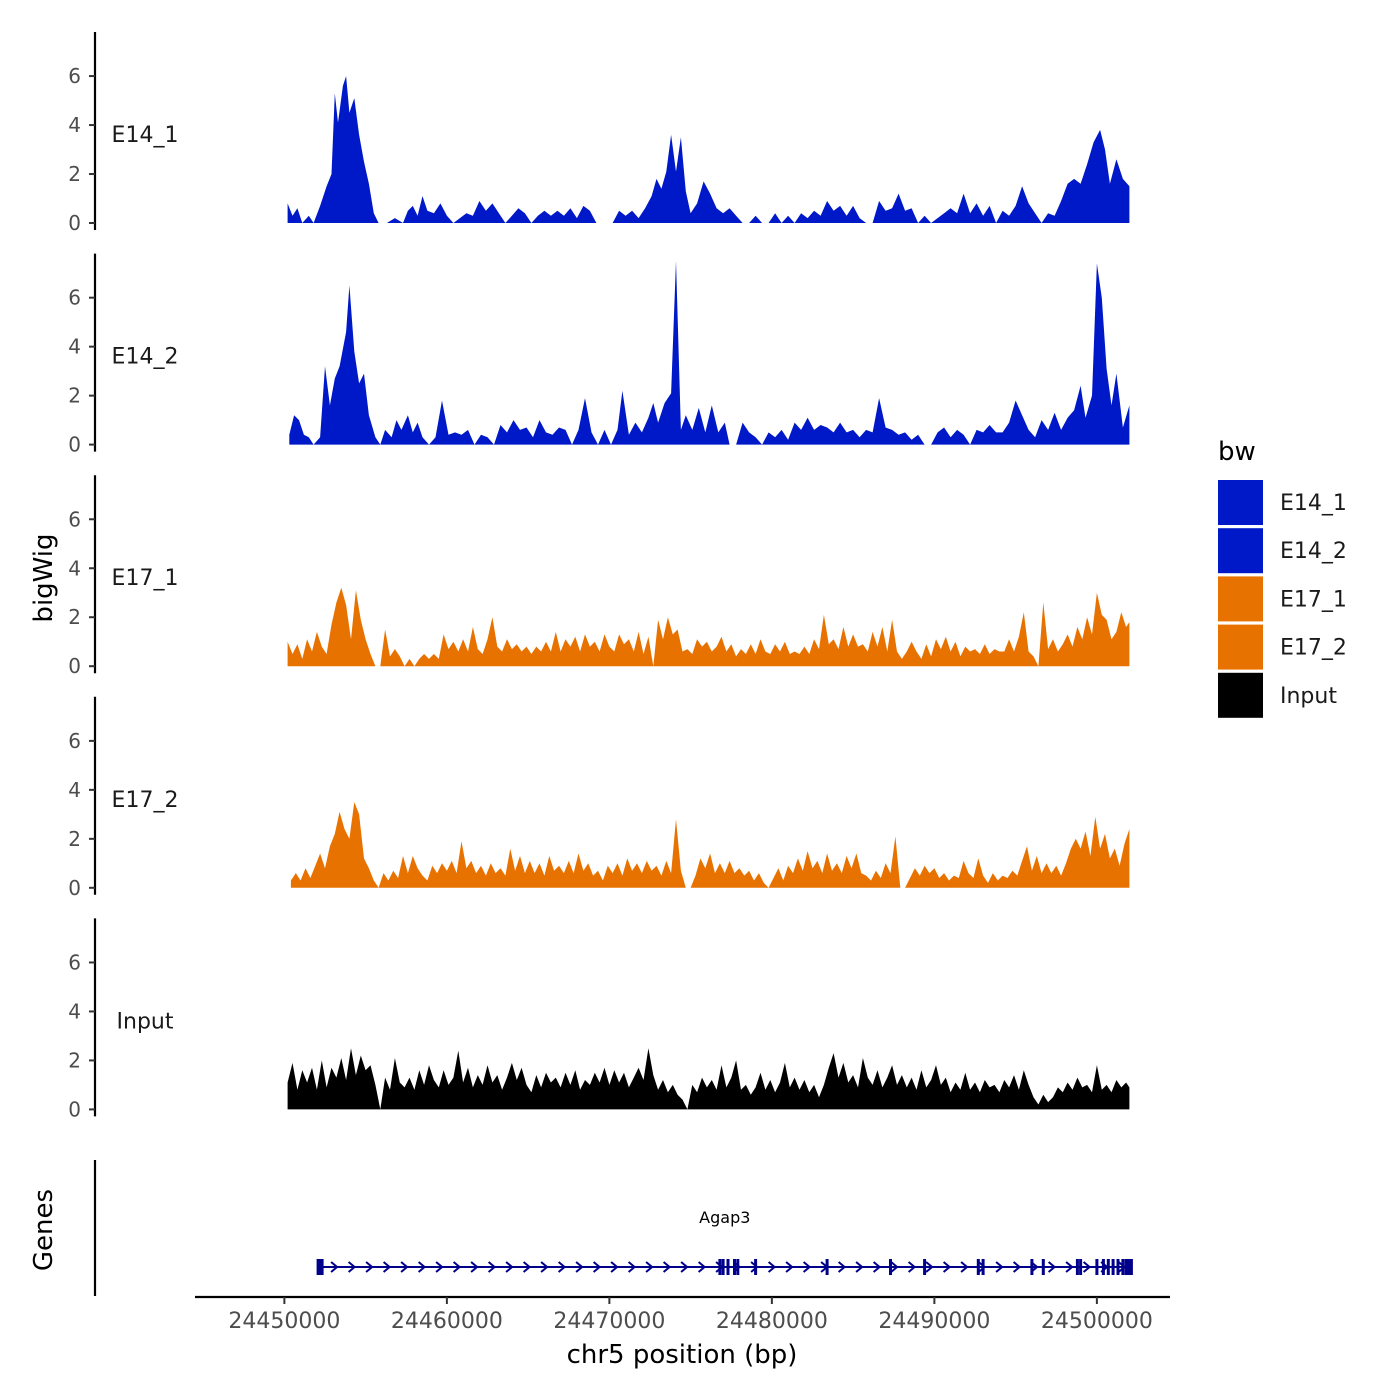  I want to click on track-label-e17-2: E17_2, so click(145, 800).